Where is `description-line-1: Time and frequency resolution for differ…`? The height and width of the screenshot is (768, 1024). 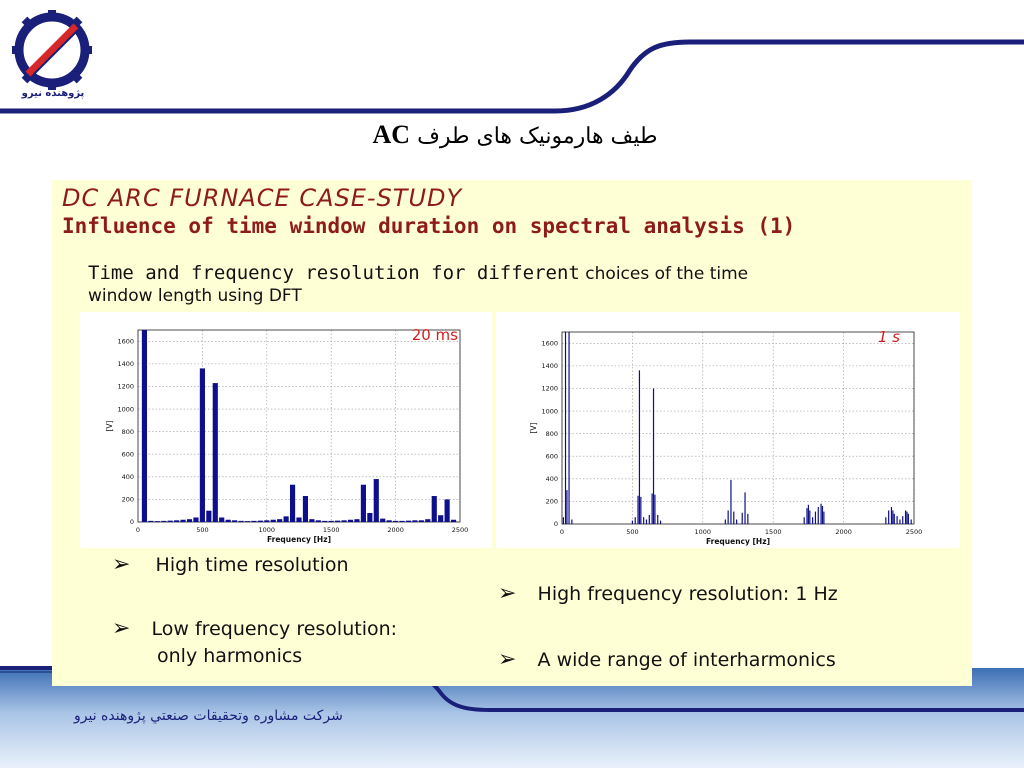
description-line-1: Time and frequency resolution for differ… is located at coordinates (418, 273).